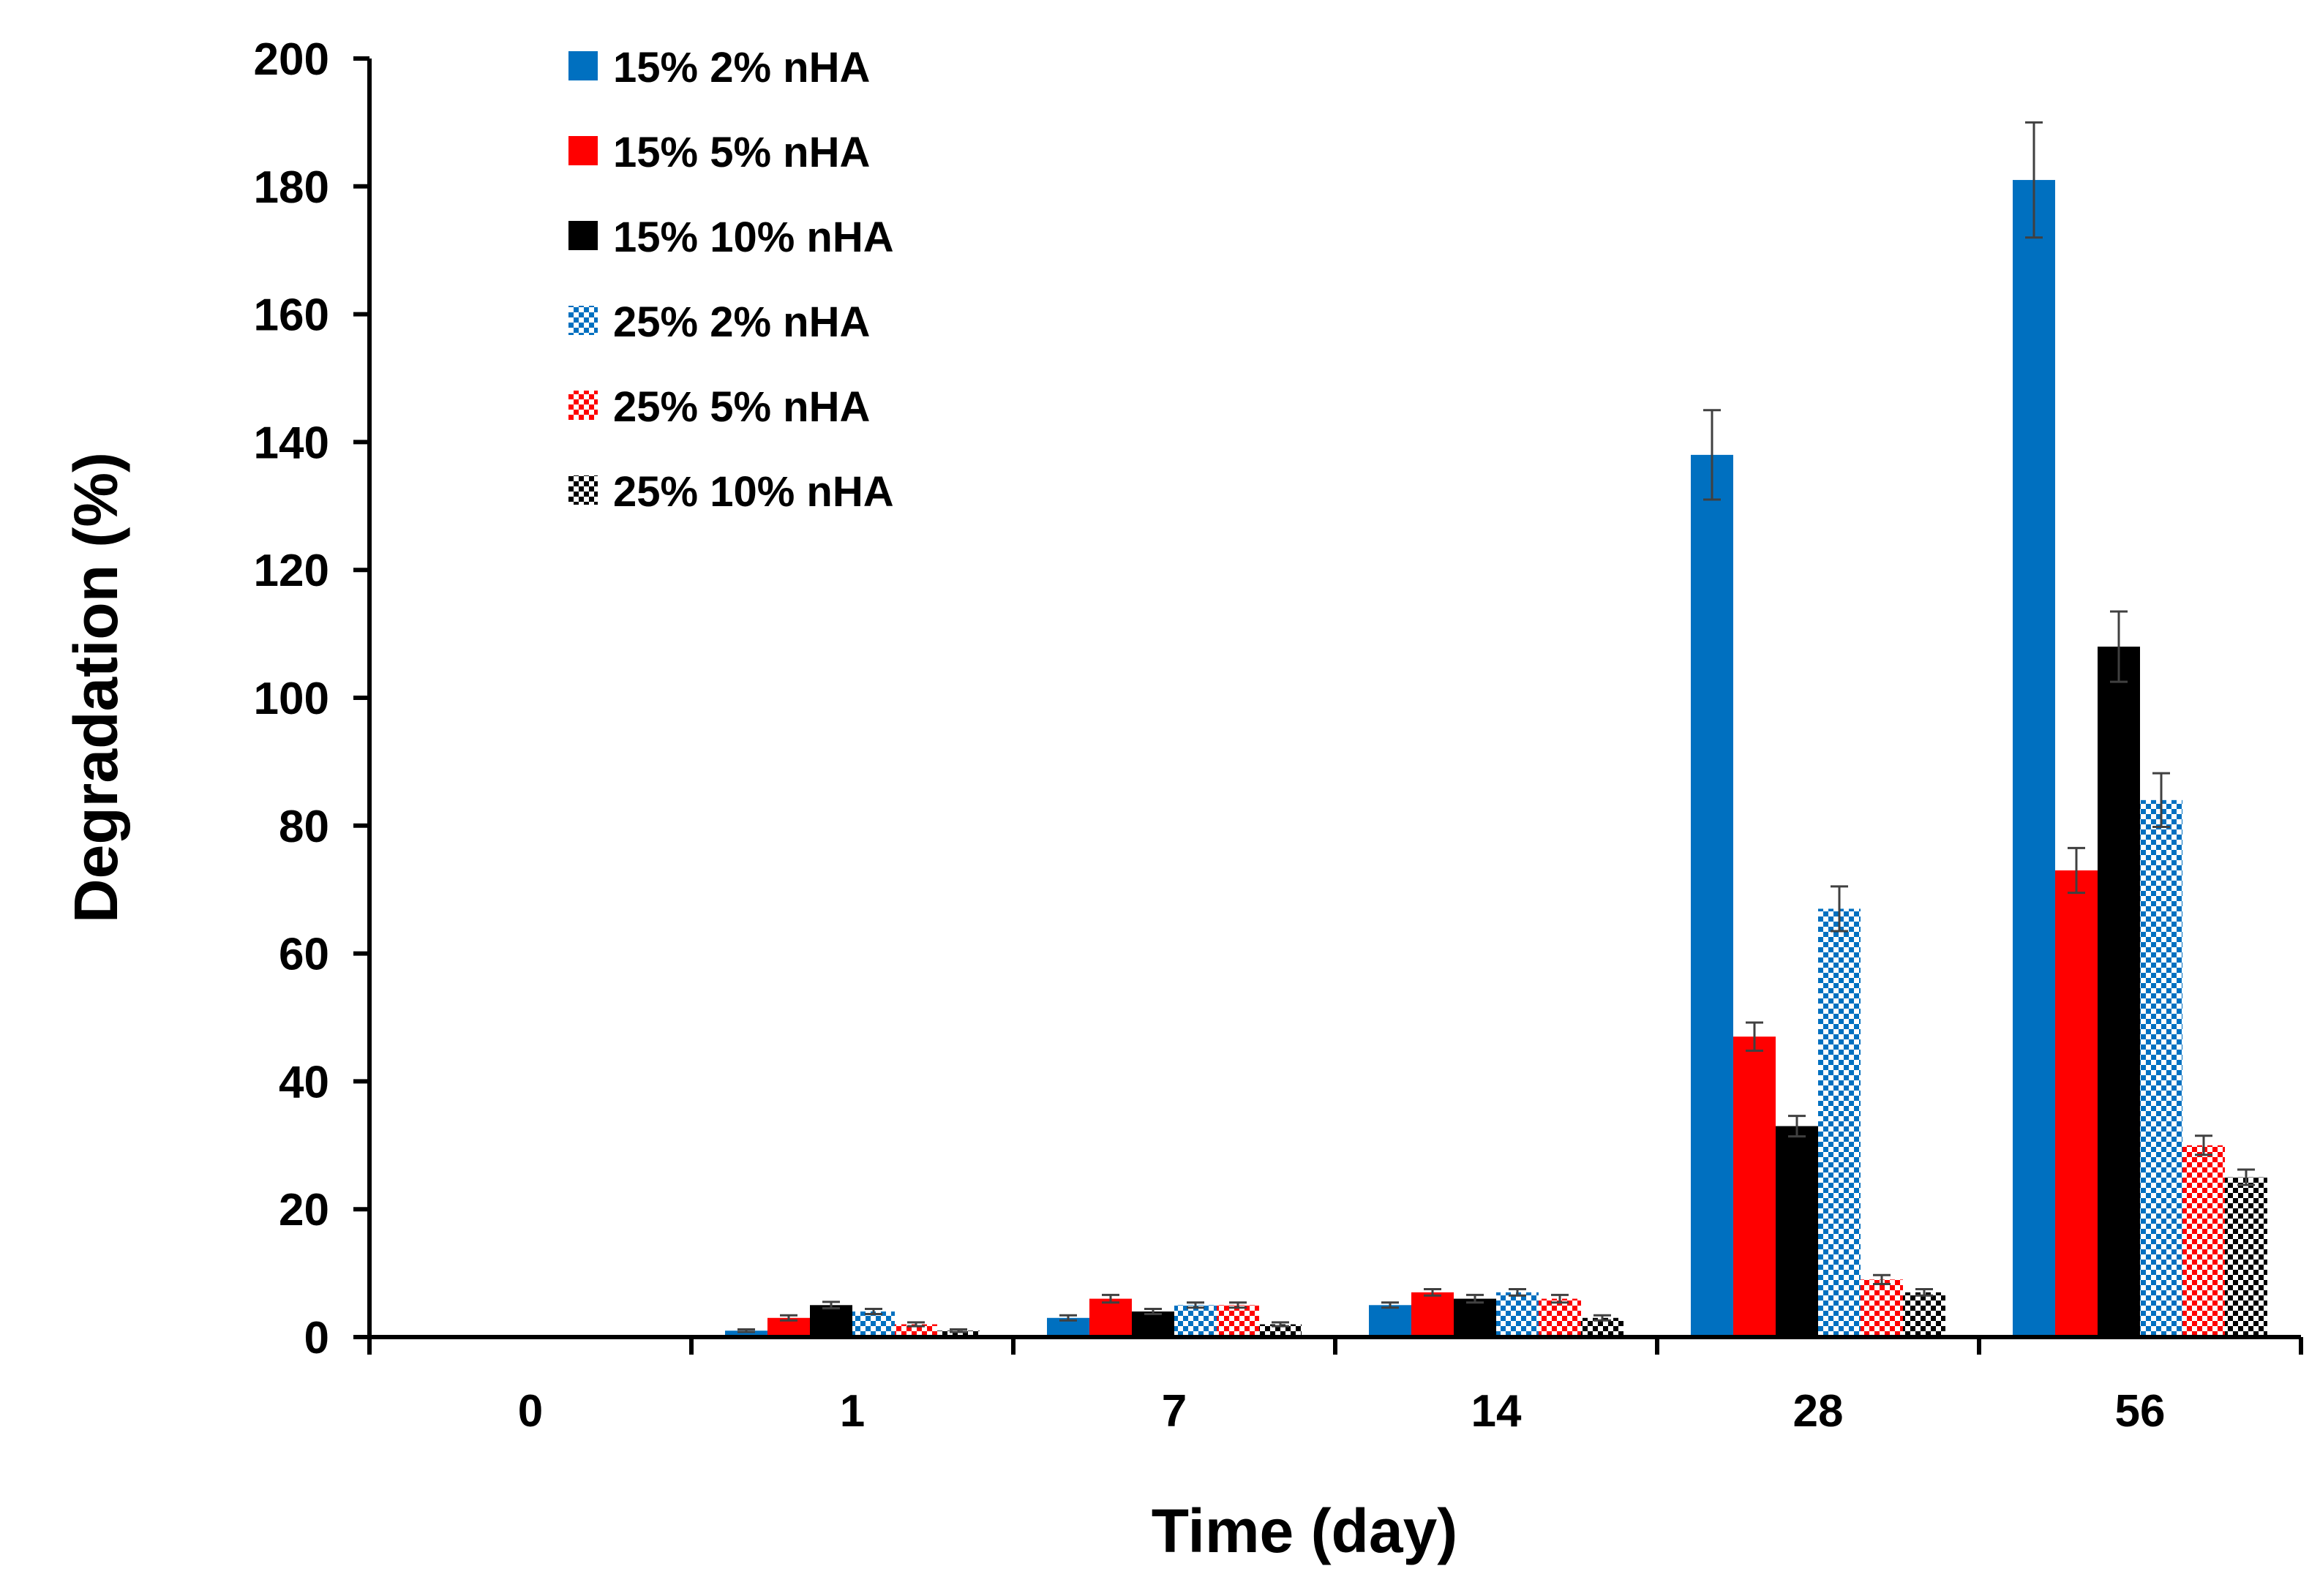  Describe the element at coordinates (304, 955) in the screenshot. I see `y-tick-label: 60` at that location.